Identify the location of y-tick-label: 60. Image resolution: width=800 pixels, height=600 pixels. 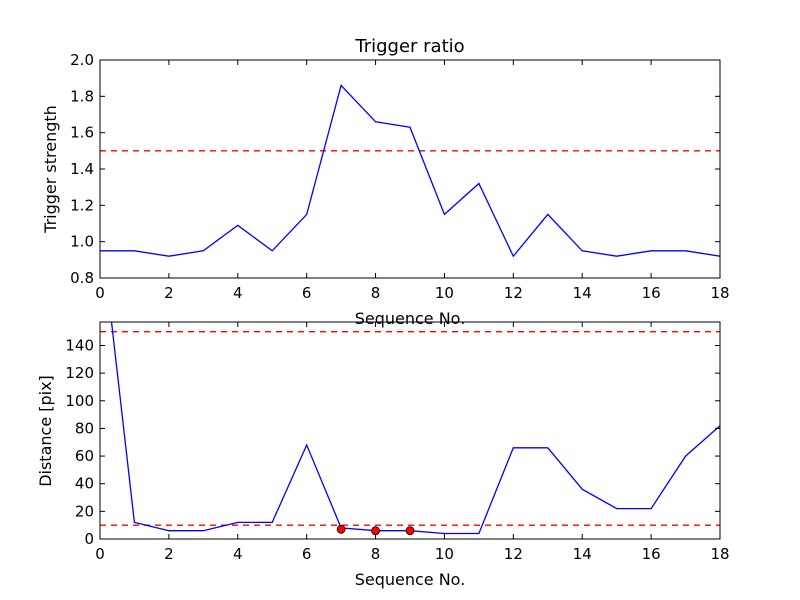
(84, 456).